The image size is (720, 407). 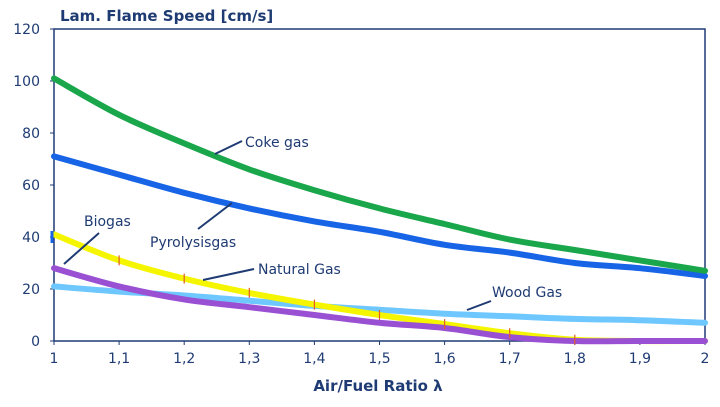 I want to click on x-tick-label: 1,2, so click(x=184, y=359).